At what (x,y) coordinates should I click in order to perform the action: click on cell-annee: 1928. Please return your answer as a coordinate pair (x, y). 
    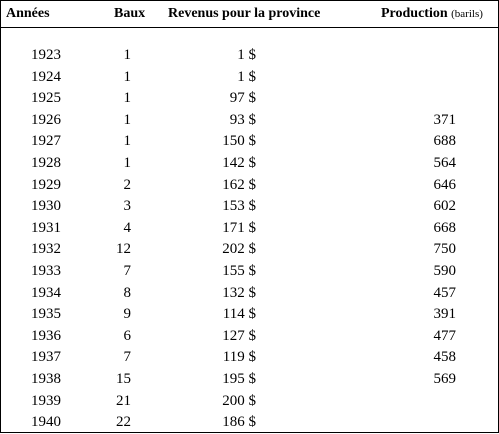
    Looking at the image, I should click on (46, 162).